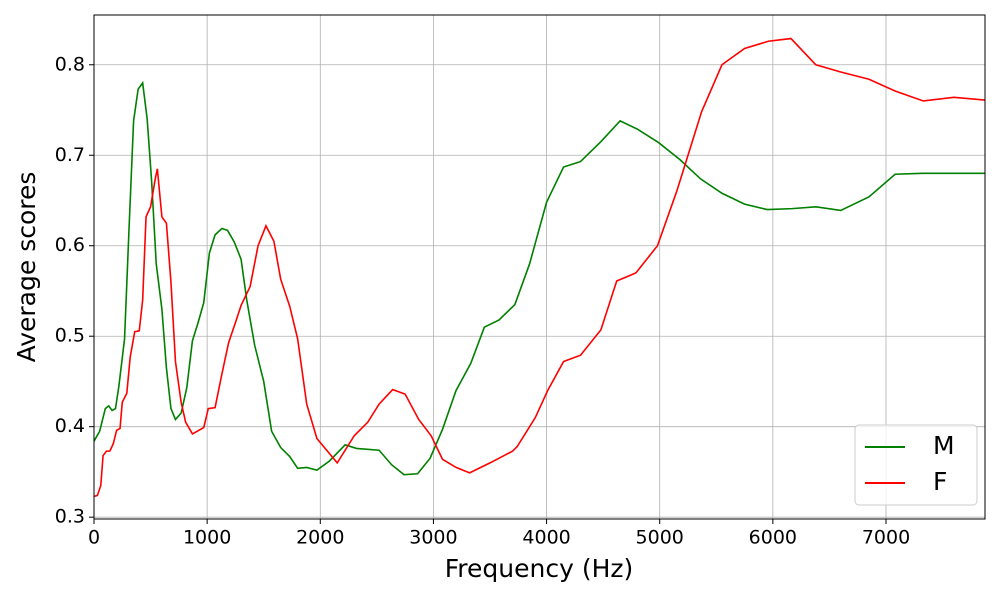  What do you see at coordinates (70, 245) in the screenshot?
I see `y-tick-label: 0.6` at bounding box center [70, 245].